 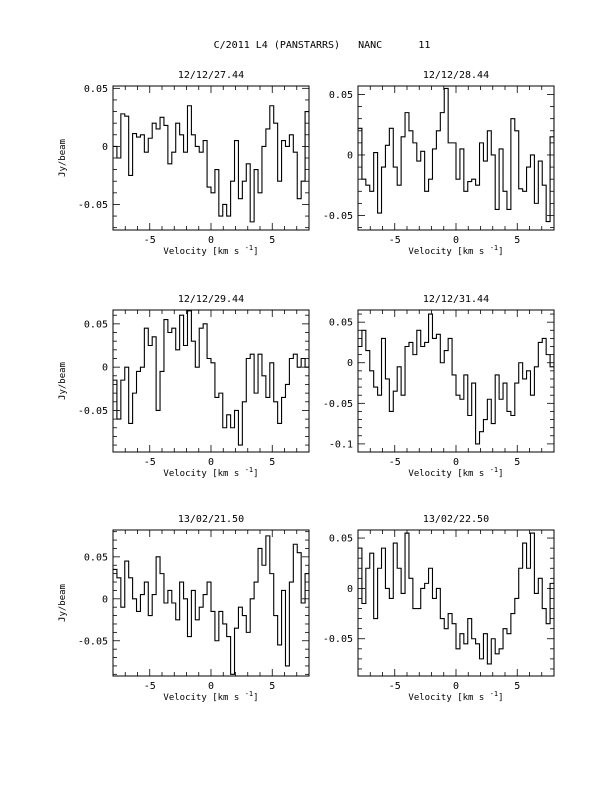 What do you see at coordinates (456, 519) in the screenshot?
I see `panel-title: 13/02/22.50` at bounding box center [456, 519].